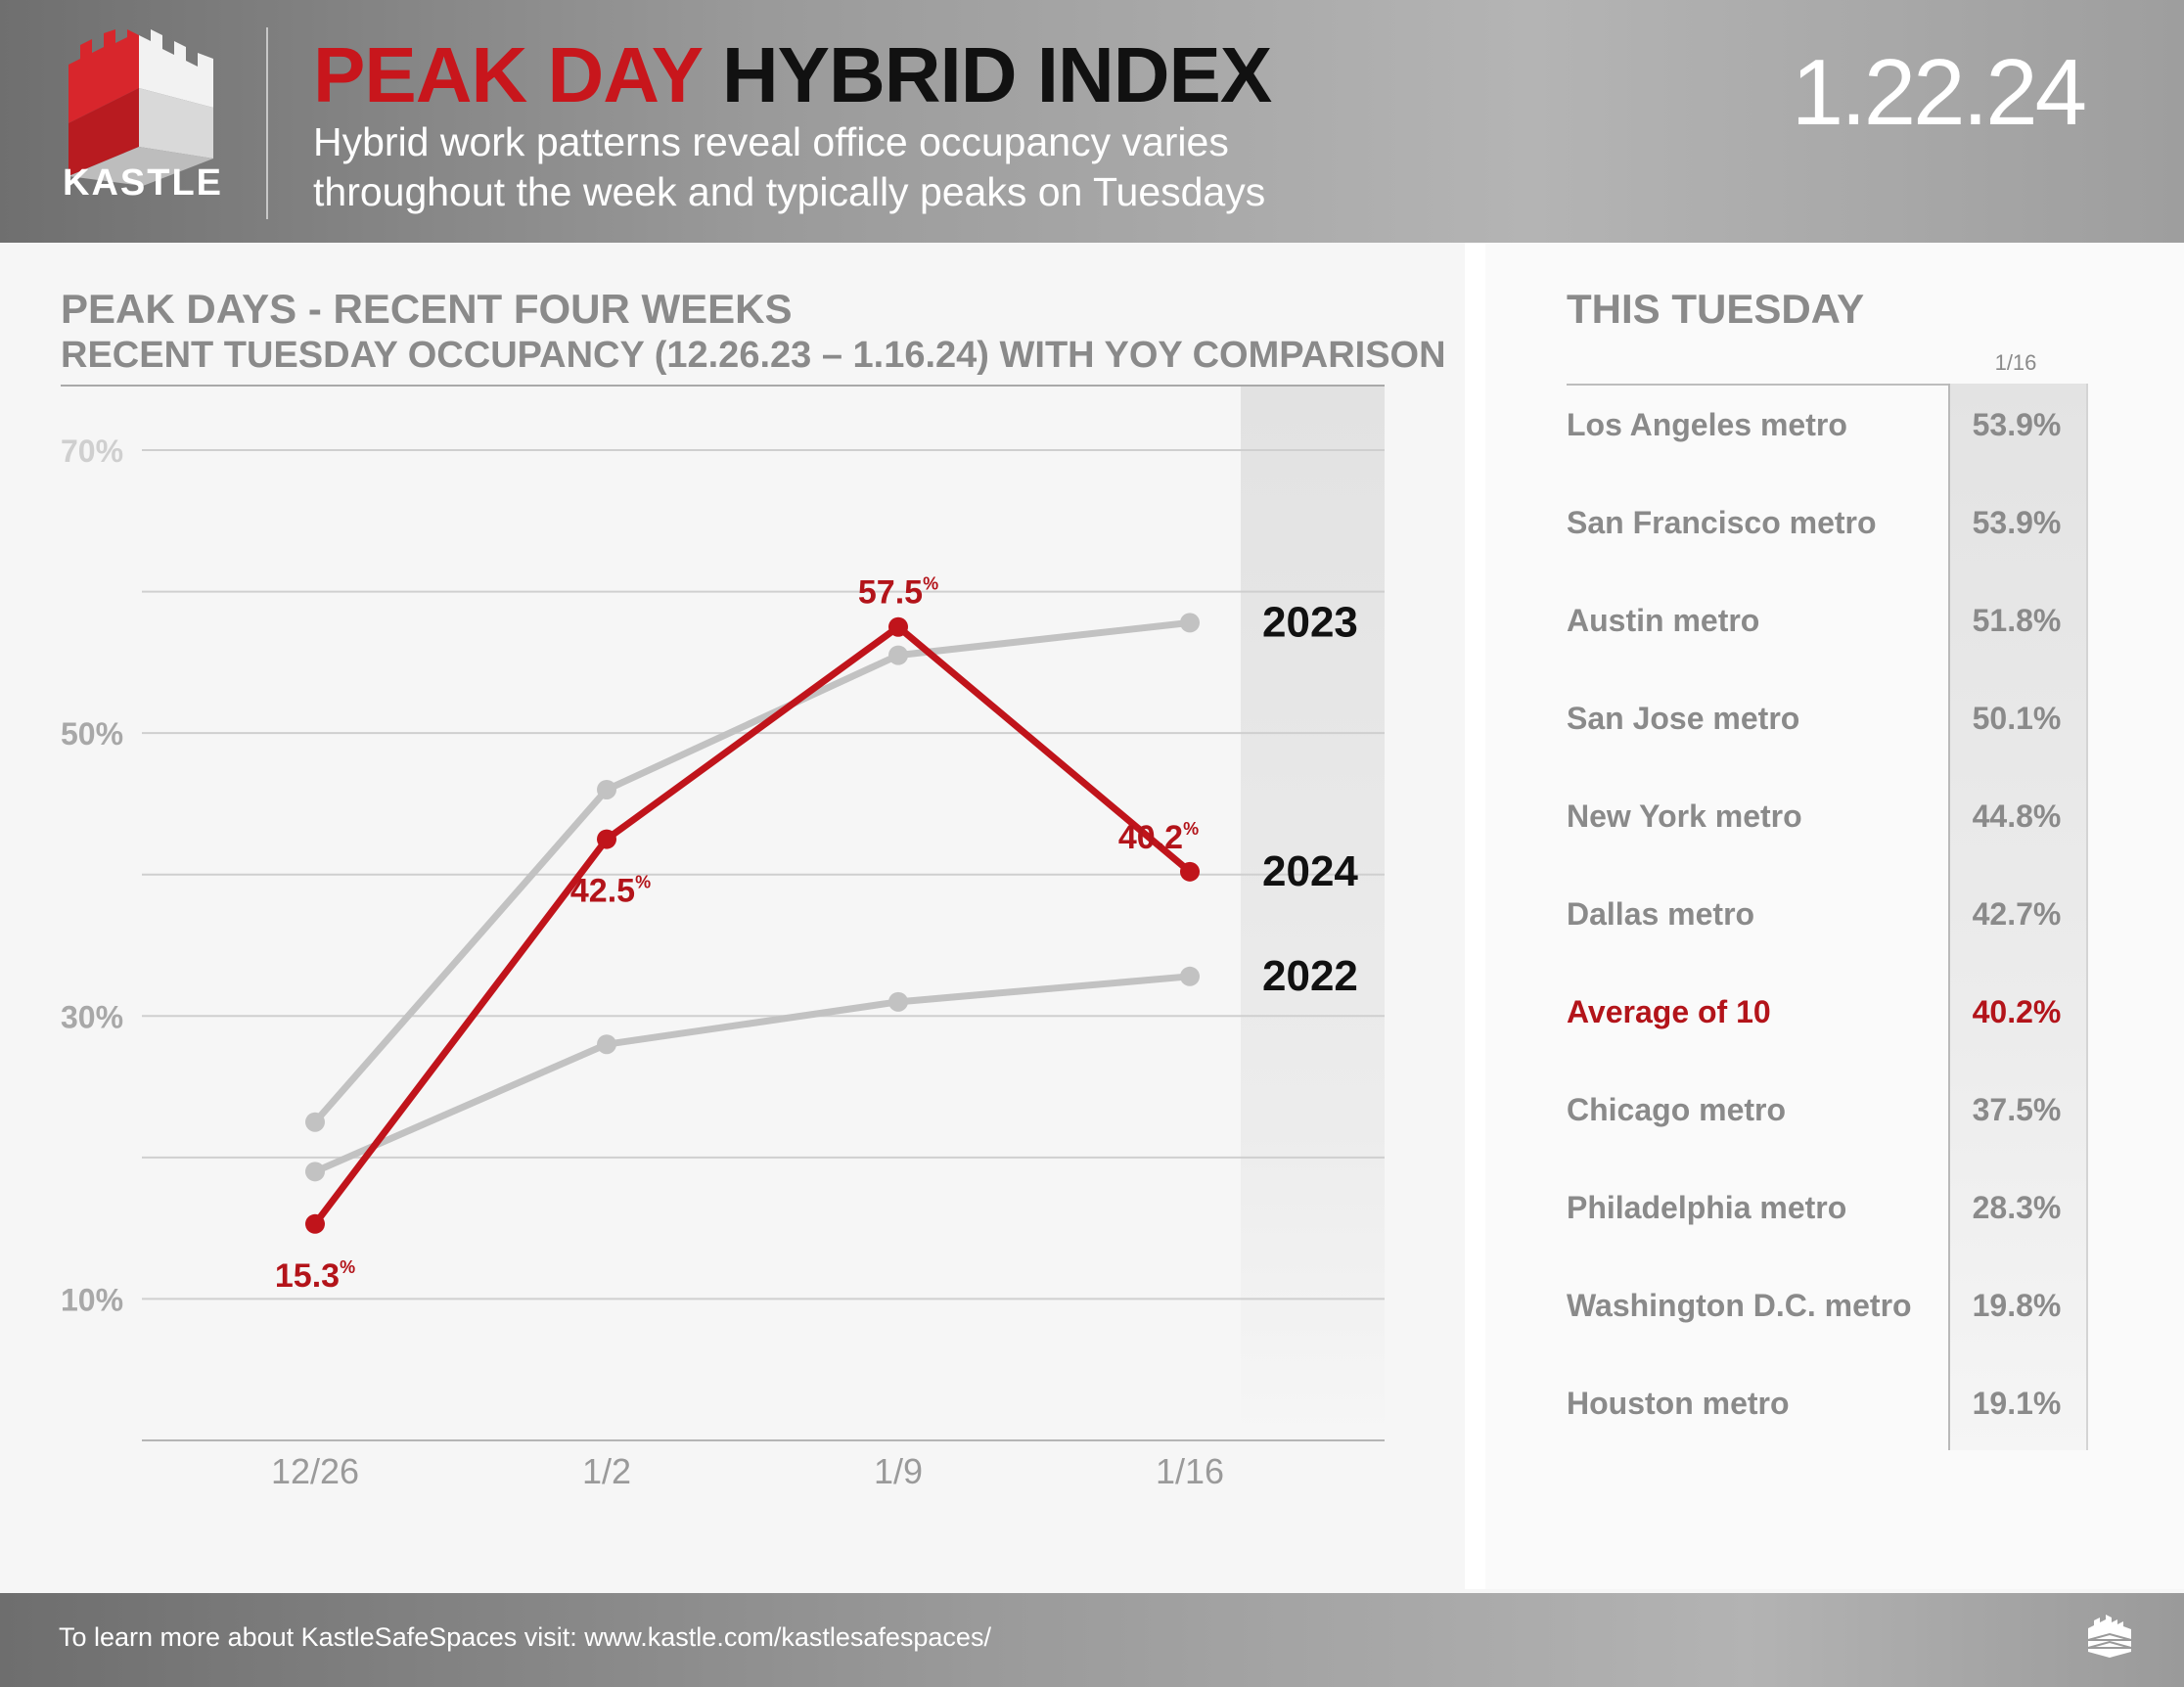 Image resolution: width=2184 pixels, height=1687 pixels. I want to click on row-value: 19.8%, so click(2017, 1305).